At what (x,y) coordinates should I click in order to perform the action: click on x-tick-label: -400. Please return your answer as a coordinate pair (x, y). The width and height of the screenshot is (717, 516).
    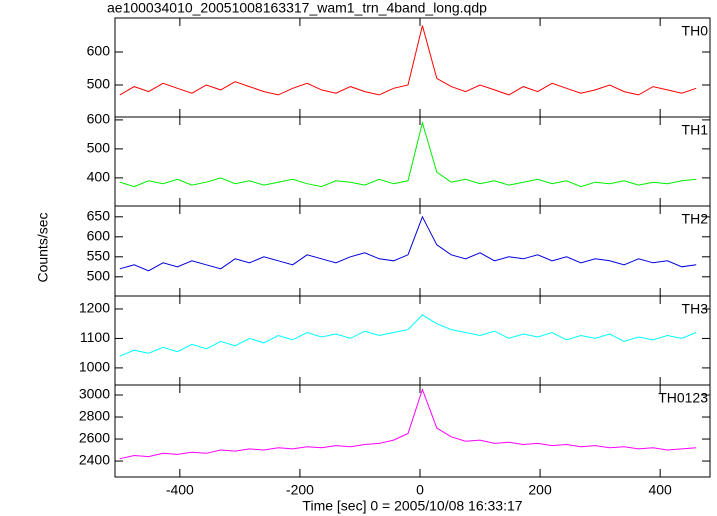
    Looking at the image, I should click on (180, 490).